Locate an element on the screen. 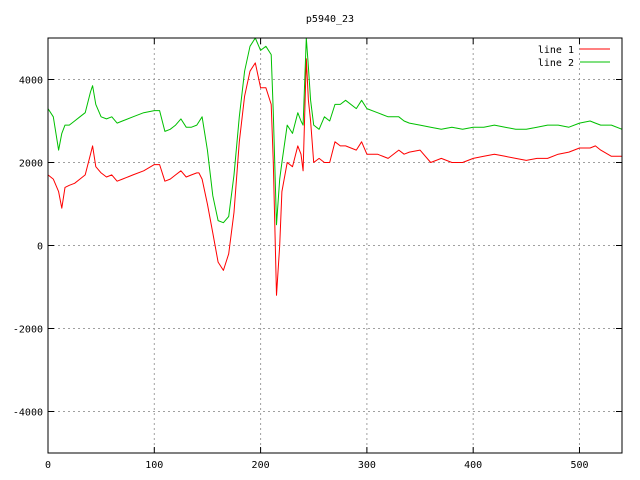  y-tick-label: 2000 is located at coordinates (31, 164).